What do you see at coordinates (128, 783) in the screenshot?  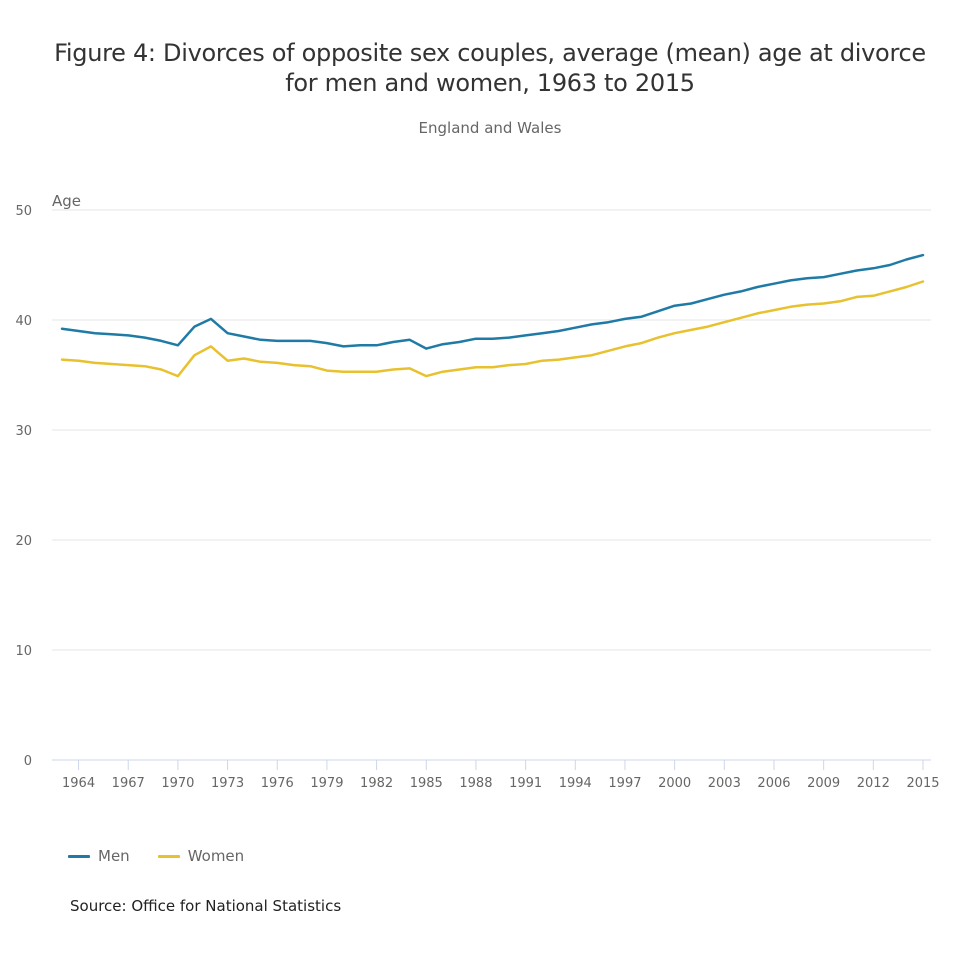 I see `x-tick-label: 1967` at bounding box center [128, 783].